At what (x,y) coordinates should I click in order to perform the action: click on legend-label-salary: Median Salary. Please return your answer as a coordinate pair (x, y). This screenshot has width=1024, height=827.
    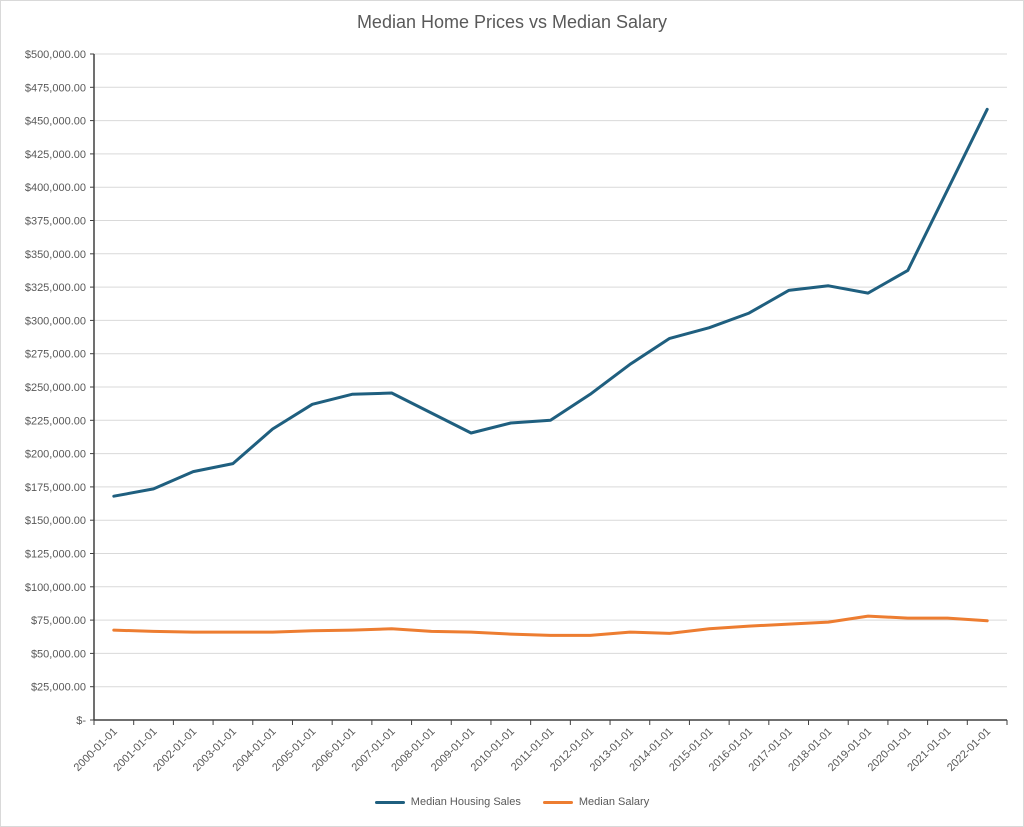
    Looking at the image, I should click on (614, 802).